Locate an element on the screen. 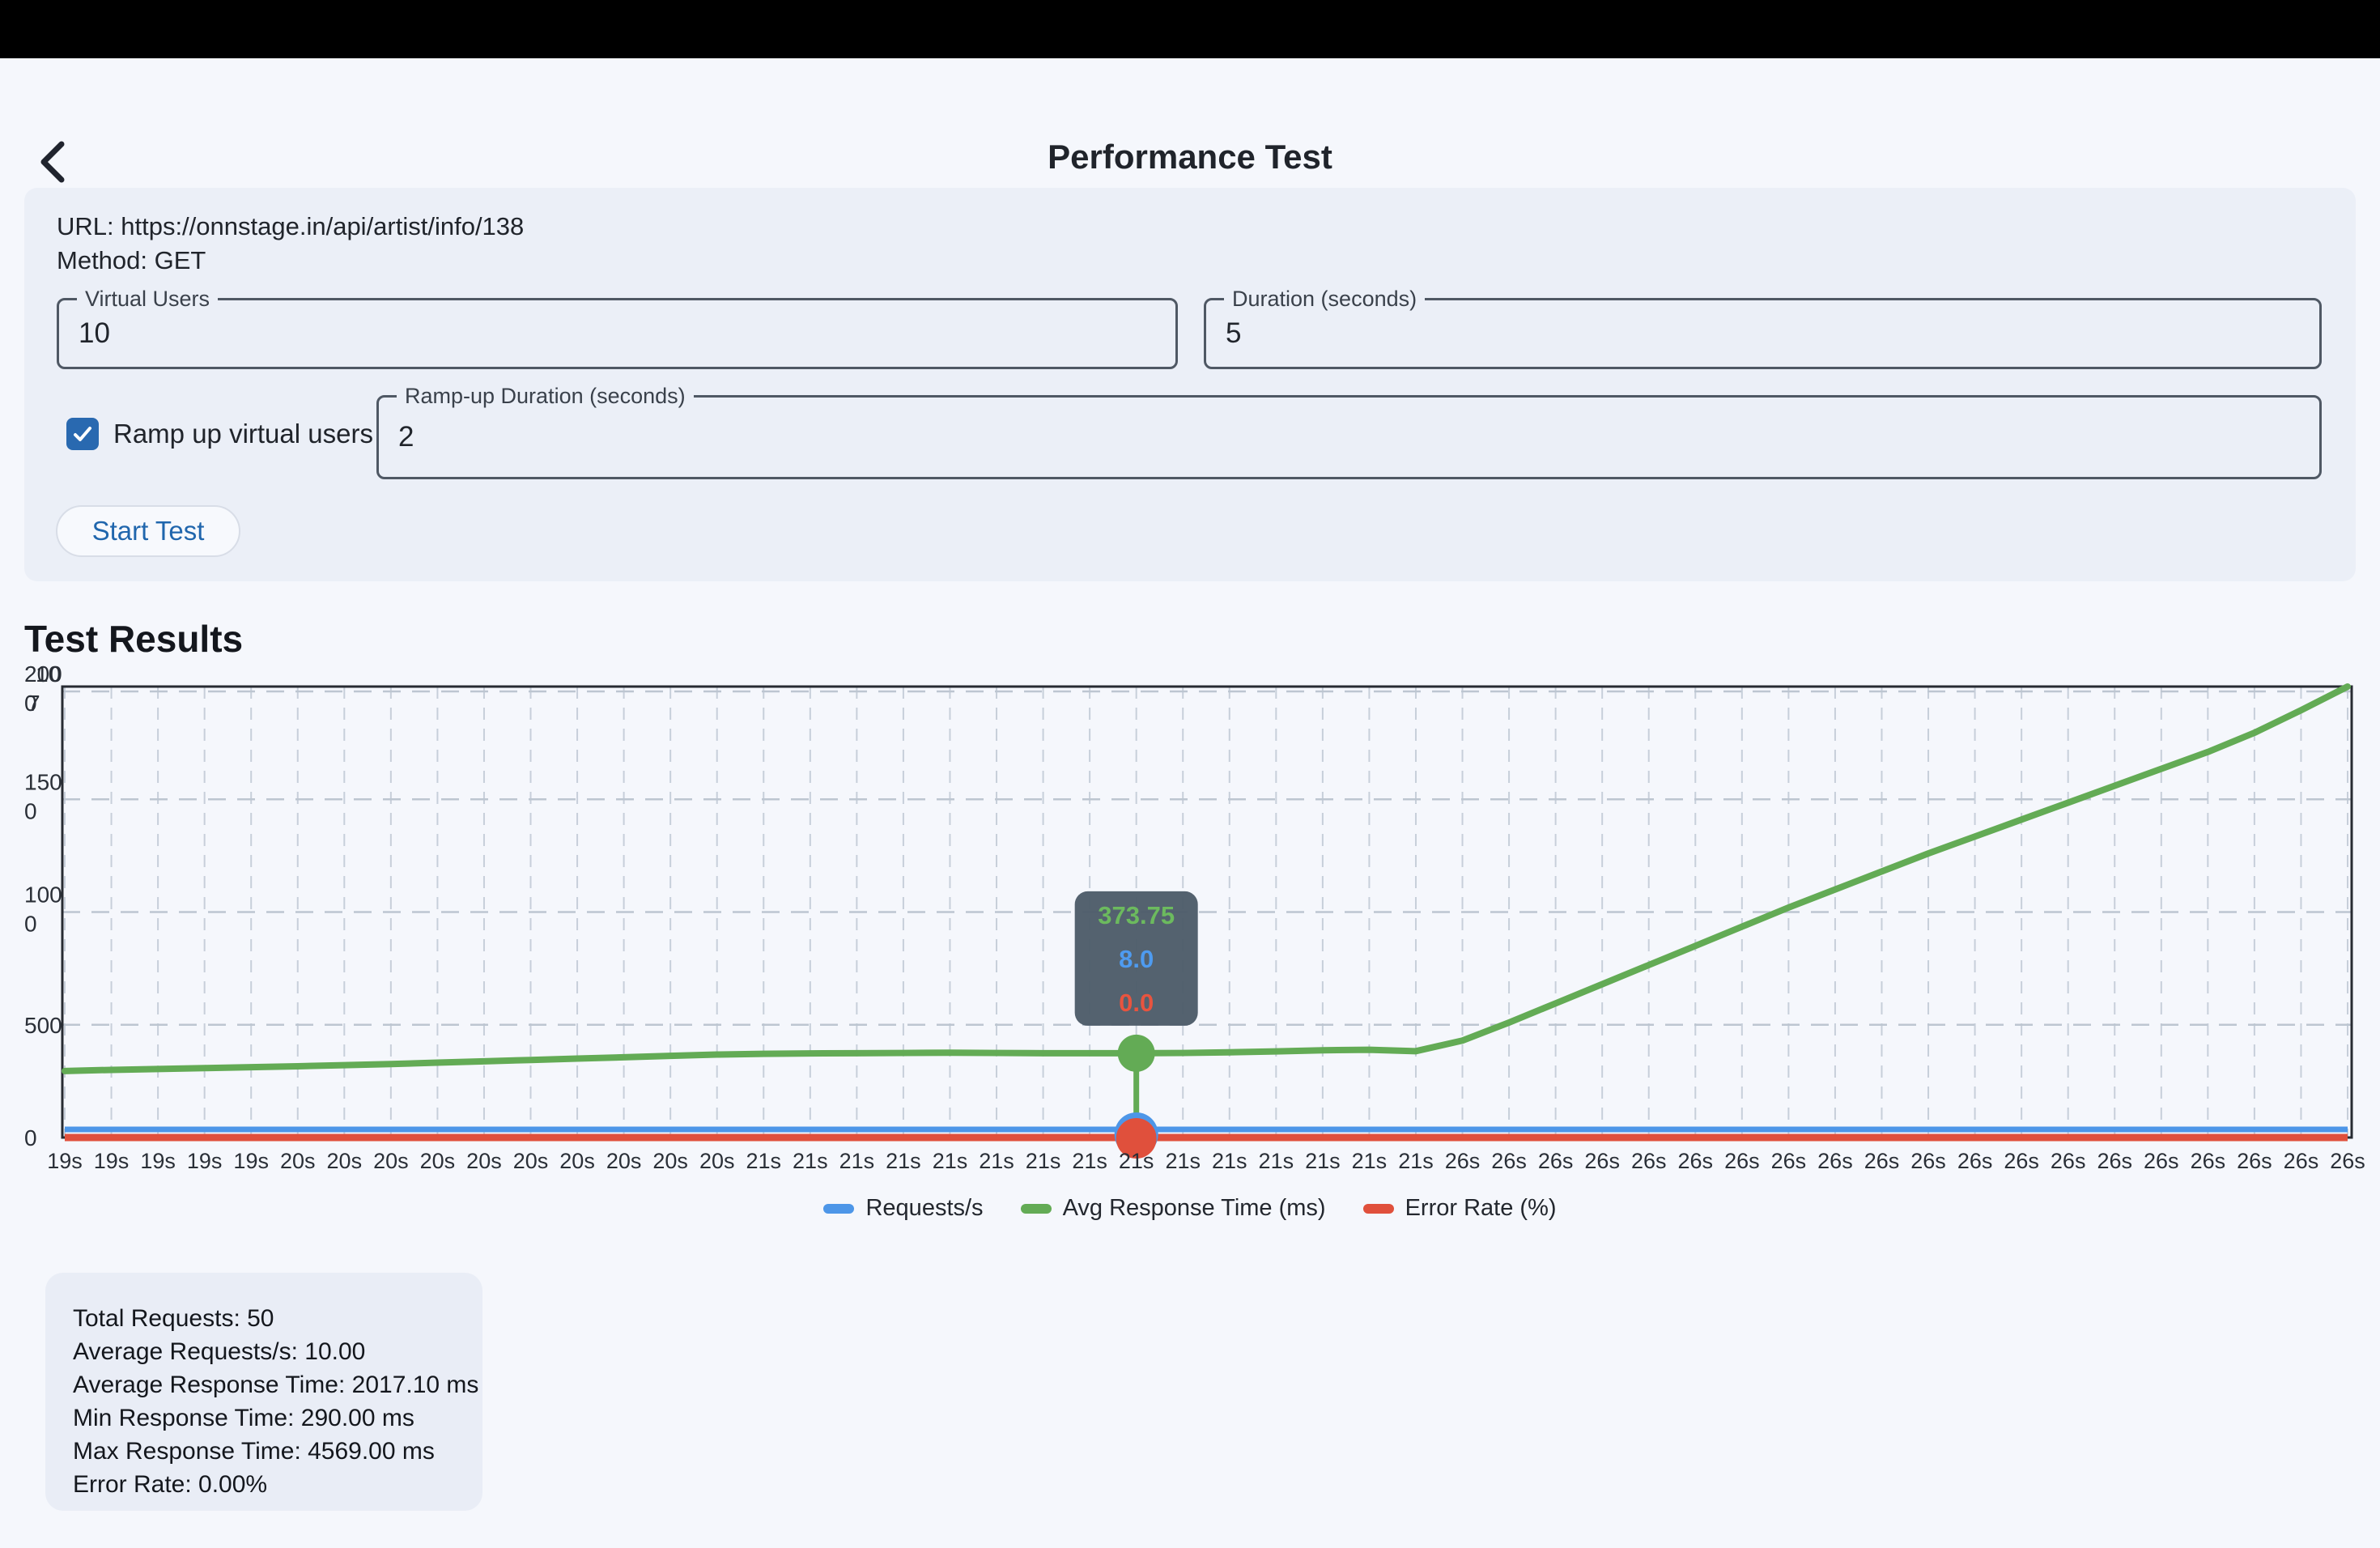 The image size is (2380, 1548). svg-text: 150 is located at coordinates (43, 782).